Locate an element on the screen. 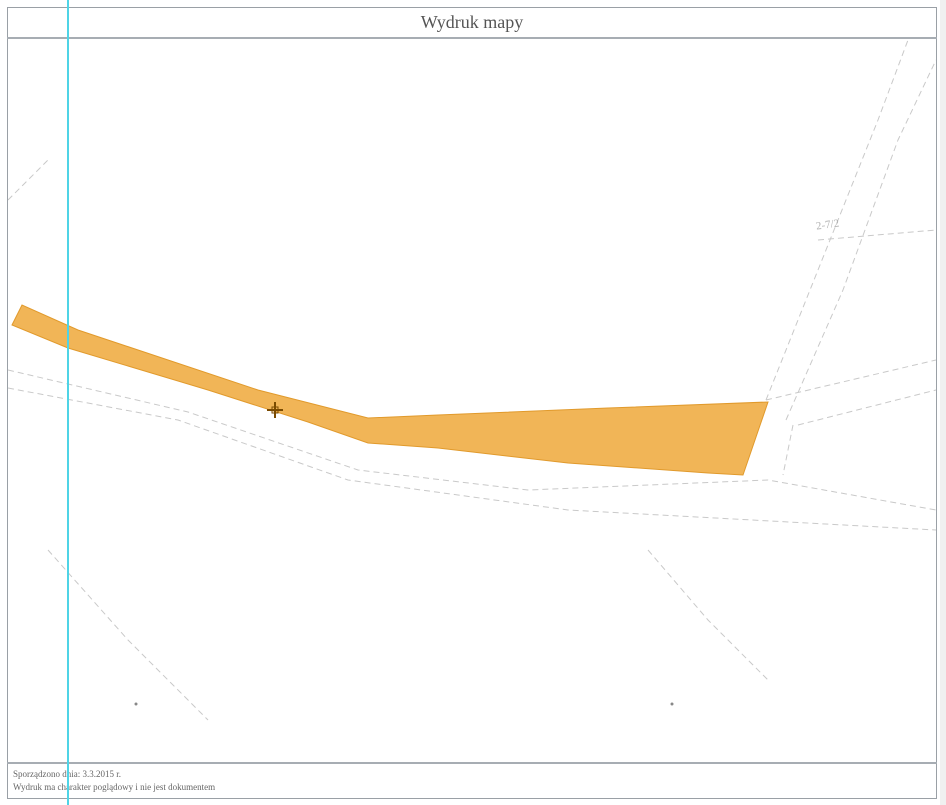  parcel-boundary-corner is located at coordinates (788, 450).